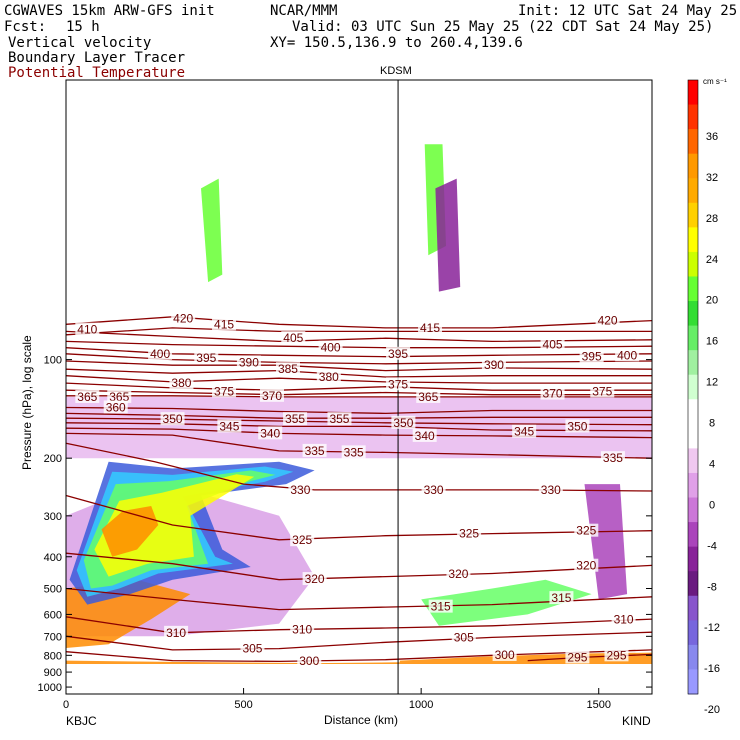 Image resolution: width=740 pixels, height=740 pixels. I want to click on colorbar-units: cm s⁻¹, so click(715, 81).